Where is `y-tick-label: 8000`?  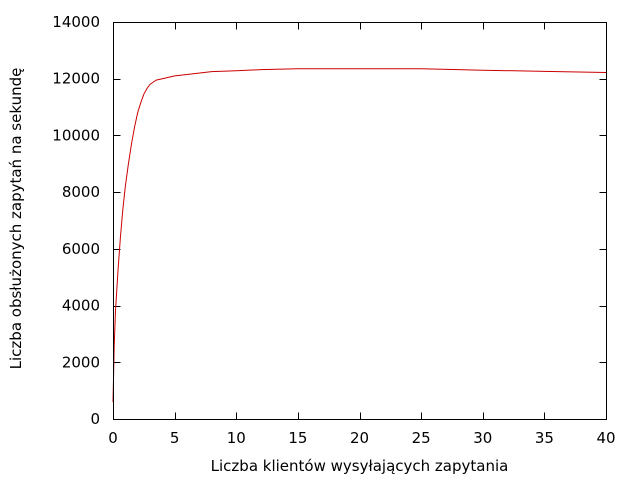
y-tick-label: 8000 is located at coordinates (81, 192).